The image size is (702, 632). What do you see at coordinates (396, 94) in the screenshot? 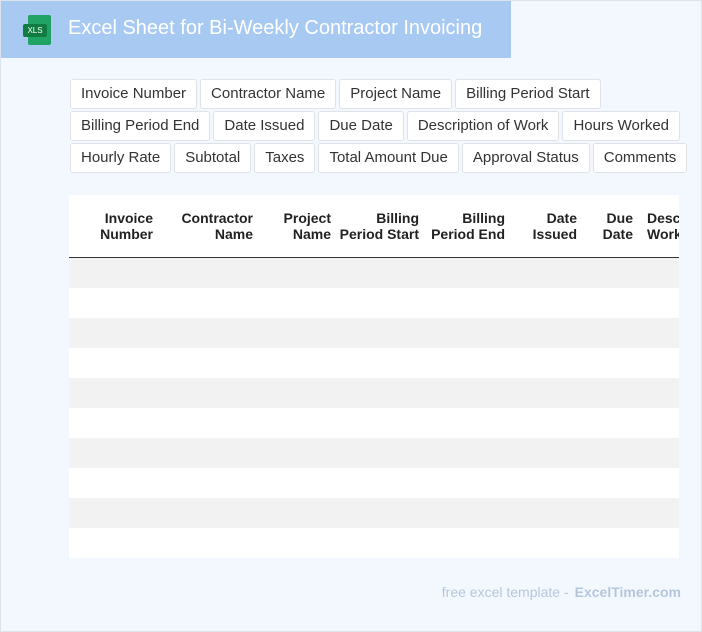
I see `tag: Project Name` at bounding box center [396, 94].